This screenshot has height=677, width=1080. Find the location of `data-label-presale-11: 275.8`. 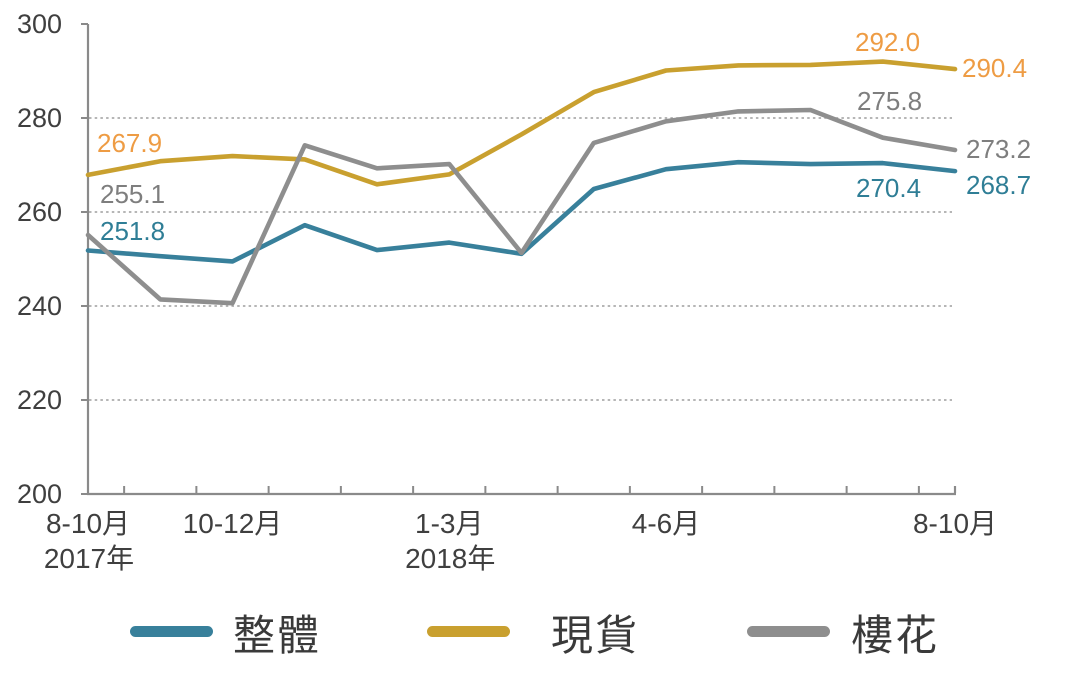

data-label-presale-11: 275.8 is located at coordinates (889, 101).